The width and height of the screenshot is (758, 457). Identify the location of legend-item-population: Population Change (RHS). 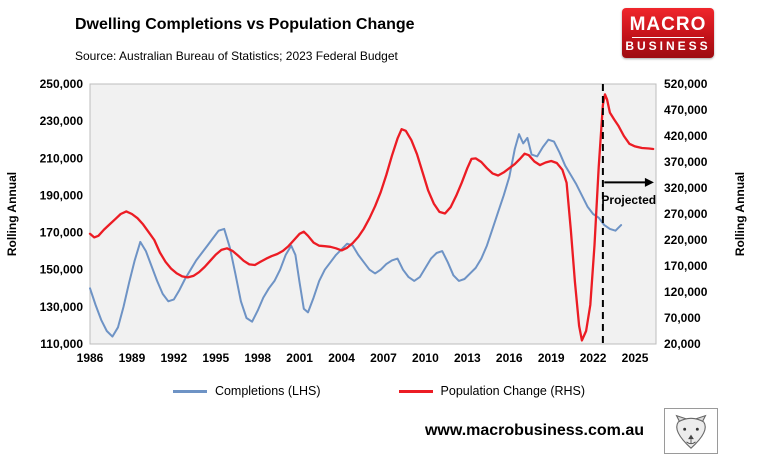
(492, 391).